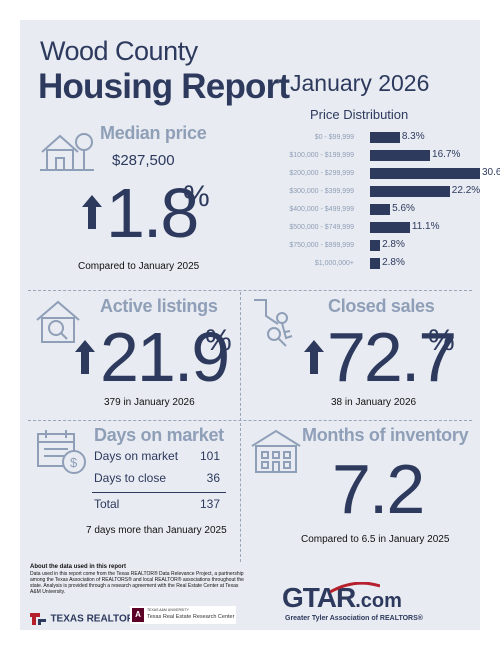 This screenshot has height=648, width=500. What do you see at coordinates (334, 263) in the screenshot?
I see `distribution-label: $1,000,000+` at bounding box center [334, 263].